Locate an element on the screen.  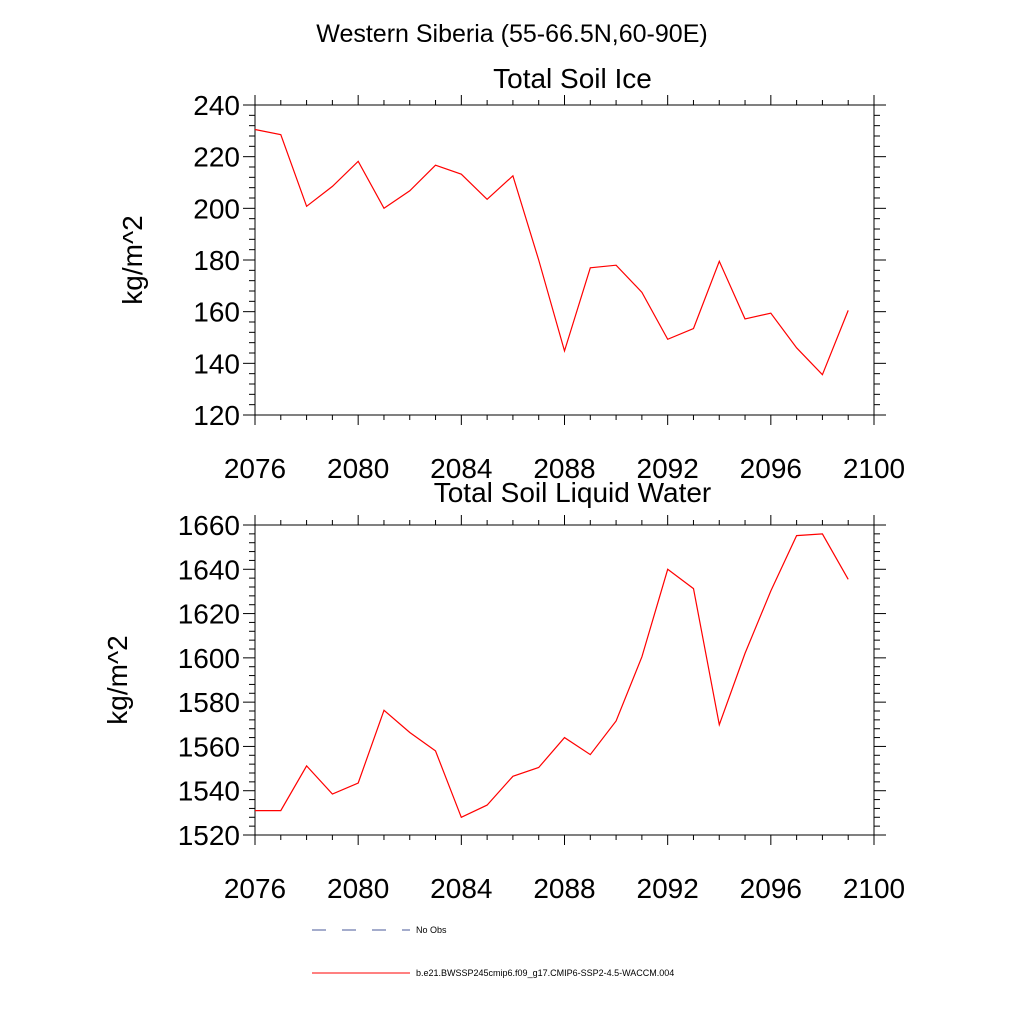
panel-title: Total Soil Ice is located at coordinates (572, 78).